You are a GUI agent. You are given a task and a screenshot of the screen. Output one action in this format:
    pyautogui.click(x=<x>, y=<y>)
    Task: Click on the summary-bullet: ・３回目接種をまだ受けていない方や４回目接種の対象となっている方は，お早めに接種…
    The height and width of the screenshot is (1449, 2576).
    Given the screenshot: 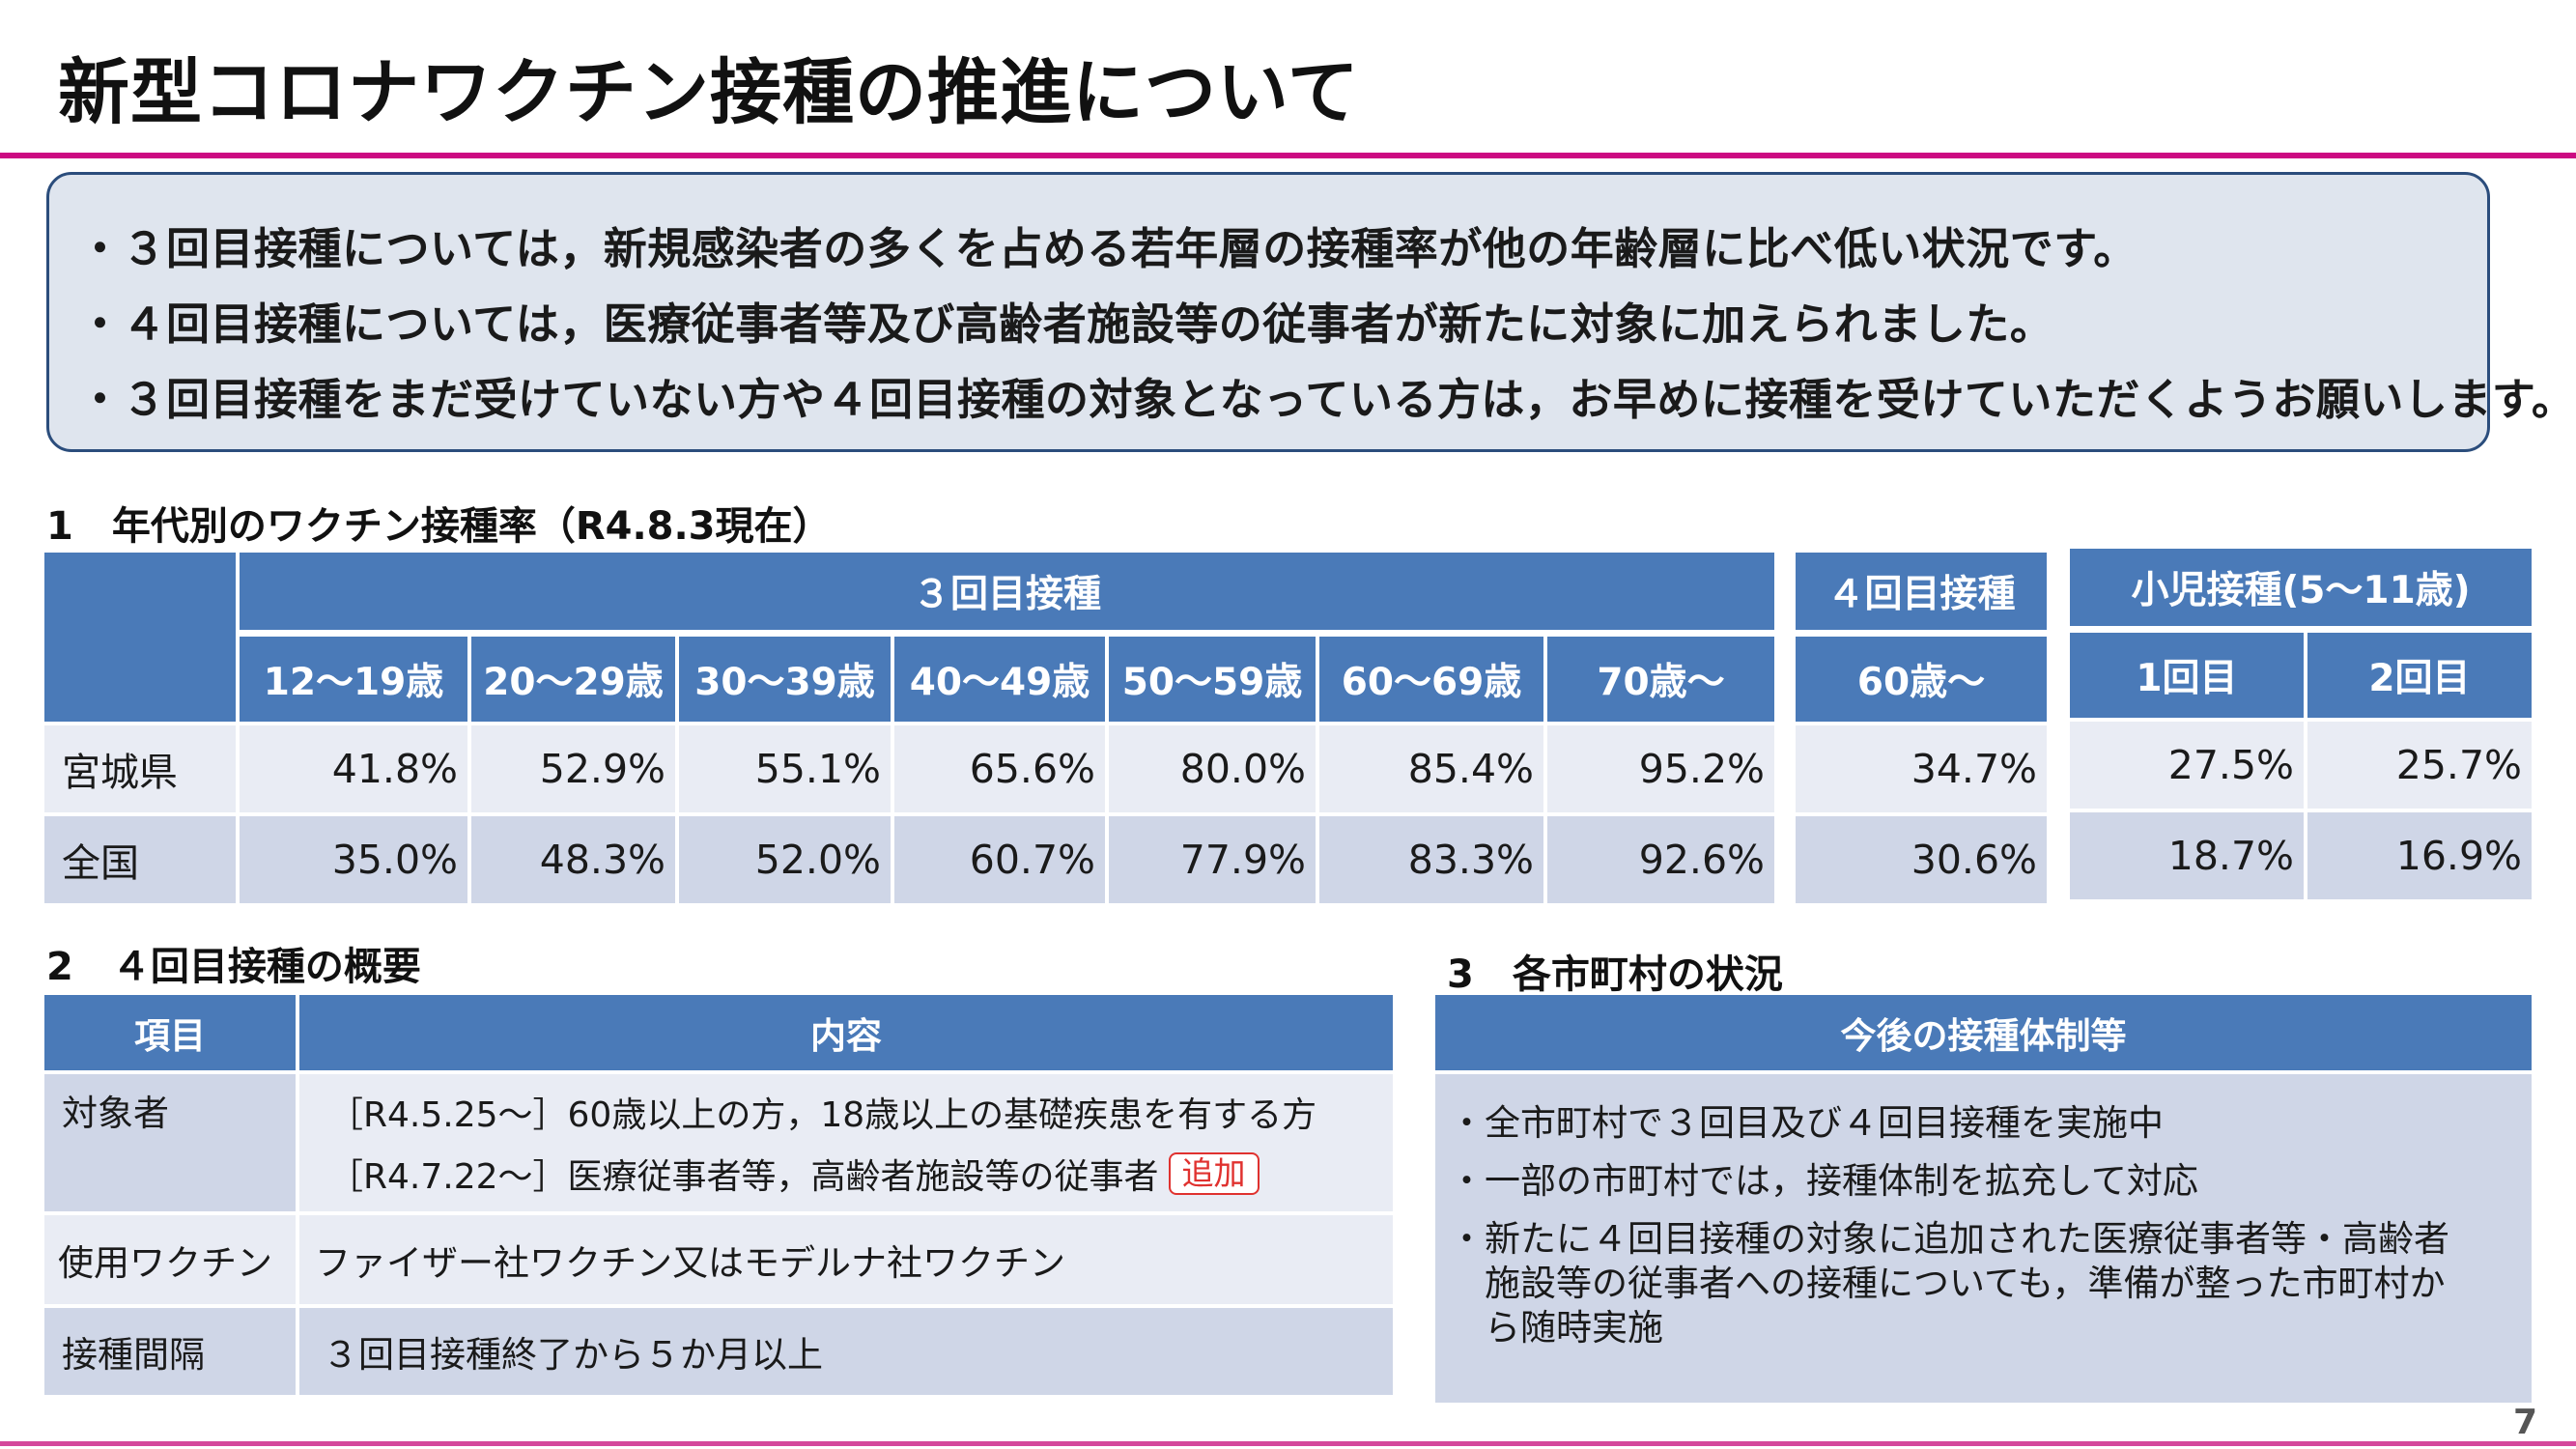 What is the action you would take?
    pyautogui.click(x=1327, y=399)
    